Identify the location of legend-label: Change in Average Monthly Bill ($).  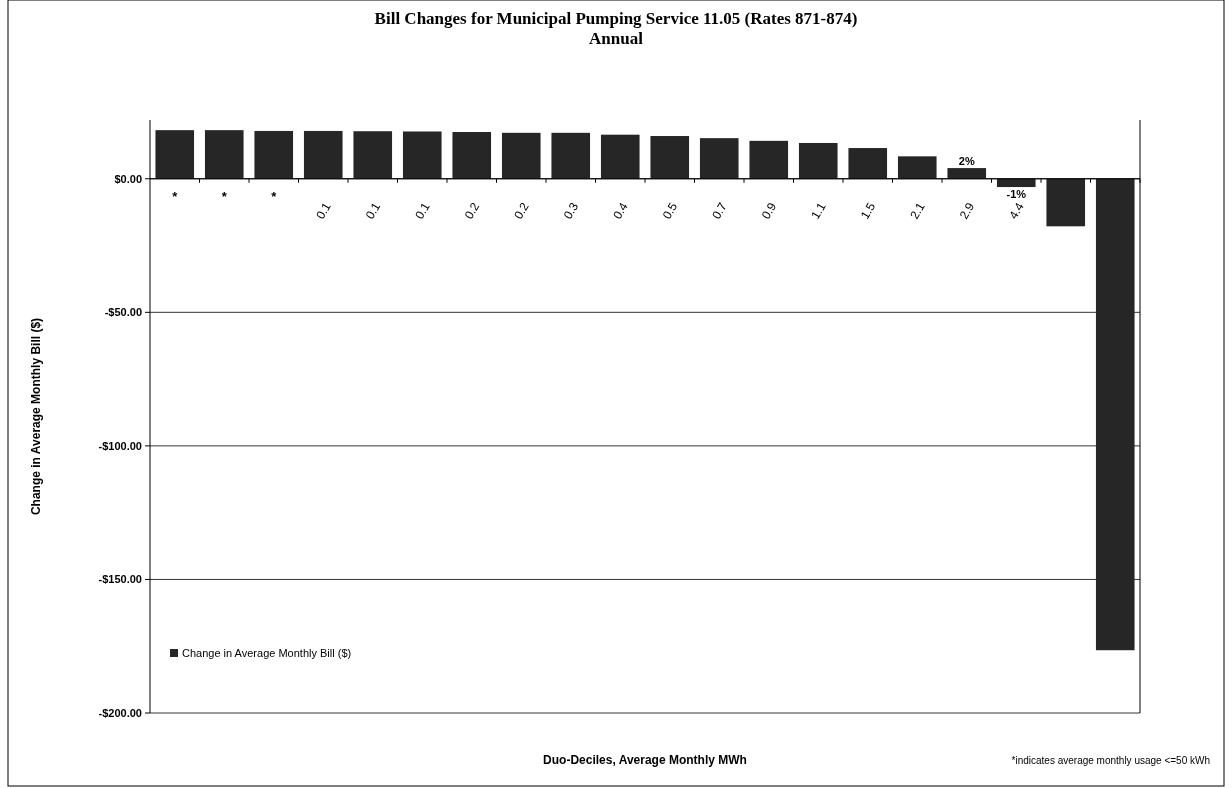
(267, 652).